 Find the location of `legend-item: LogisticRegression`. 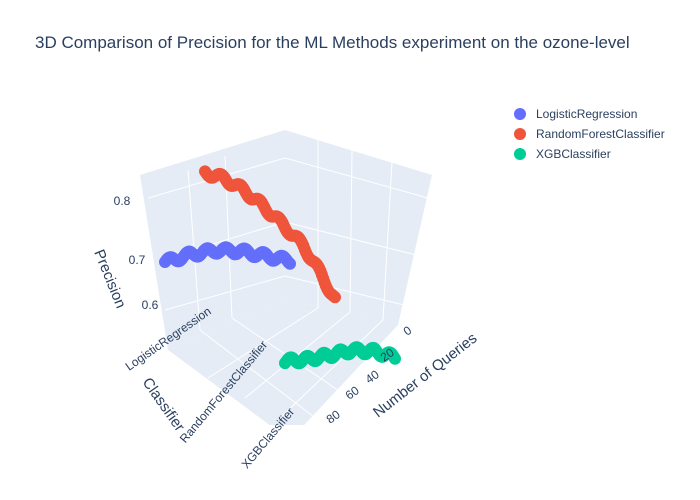

legend-item: LogisticRegression is located at coordinates (587, 114).